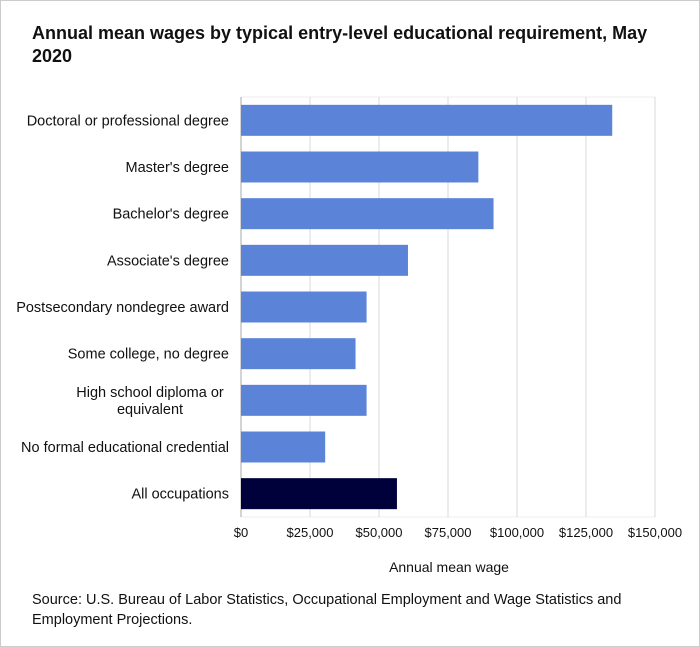  What do you see at coordinates (379, 532) in the screenshot?
I see `x-tick-label: $50,000` at bounding box center [379, 532].